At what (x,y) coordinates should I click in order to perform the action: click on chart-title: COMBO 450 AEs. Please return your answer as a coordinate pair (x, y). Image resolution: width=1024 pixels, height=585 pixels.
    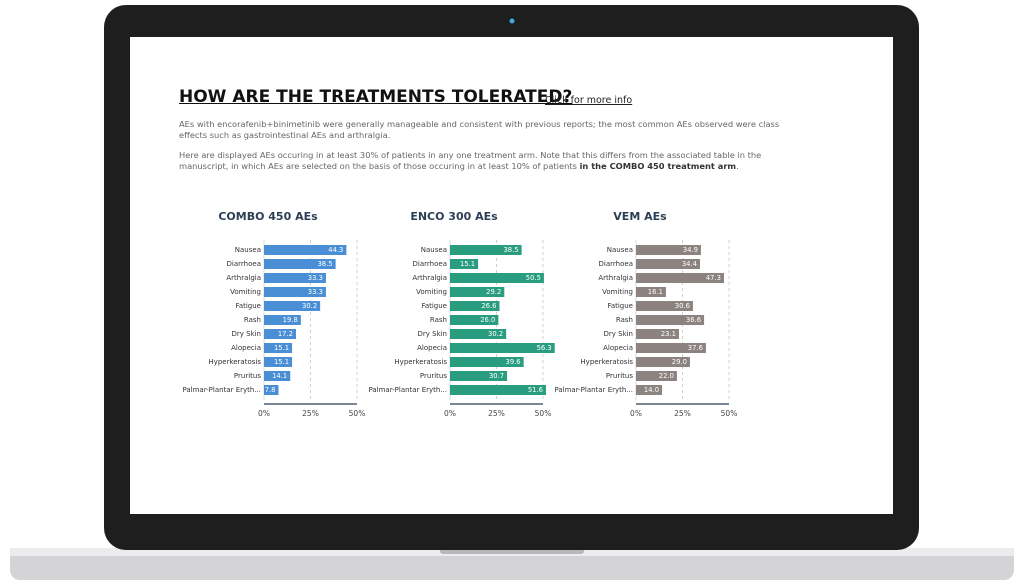
    Looking at the image, I should click on (268, 216).